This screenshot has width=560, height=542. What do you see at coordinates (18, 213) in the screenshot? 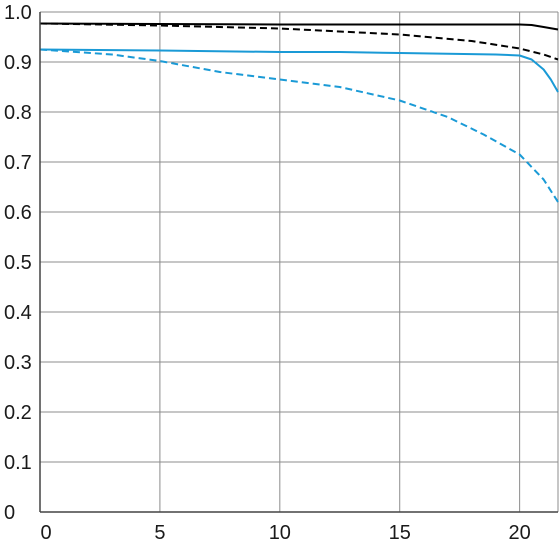
I see `y-tick-label: 0.6` at bounding box center [18, 213].